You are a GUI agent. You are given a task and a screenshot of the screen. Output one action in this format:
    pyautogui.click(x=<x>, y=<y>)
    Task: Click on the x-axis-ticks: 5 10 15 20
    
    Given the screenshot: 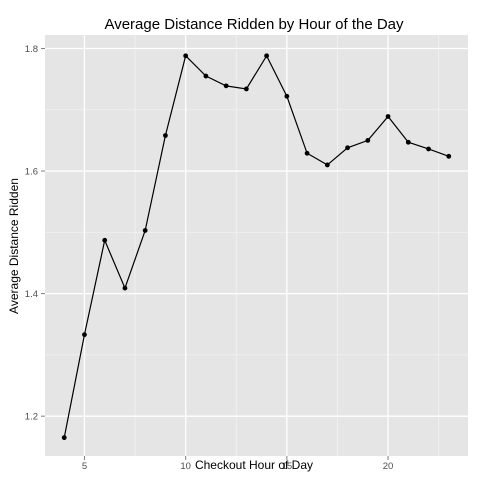 What is the action you would take?
    pyautogui.click(x=238, y=464)
    